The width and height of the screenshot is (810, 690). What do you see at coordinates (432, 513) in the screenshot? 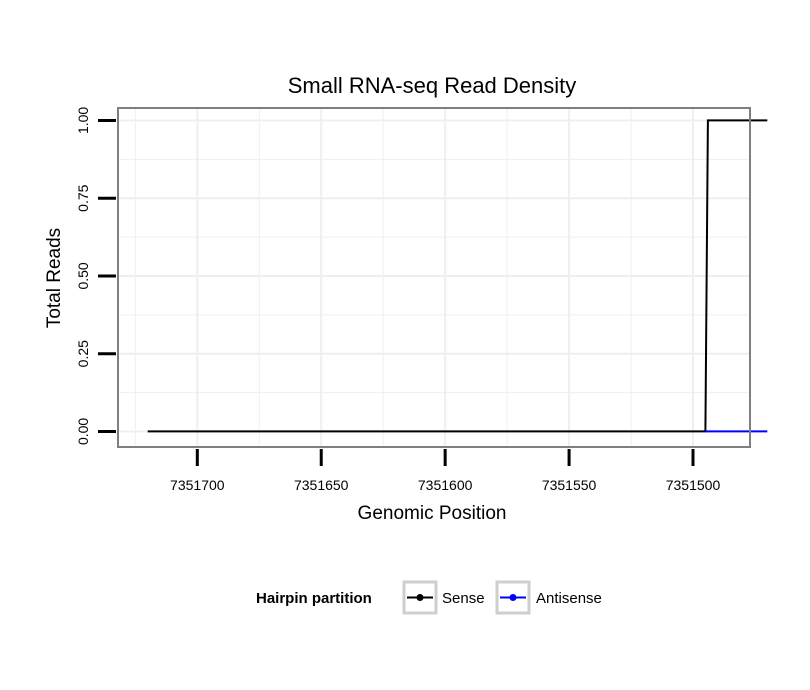
I see `x-axis-title: Genomic Position` at bounding box center [432, 513].